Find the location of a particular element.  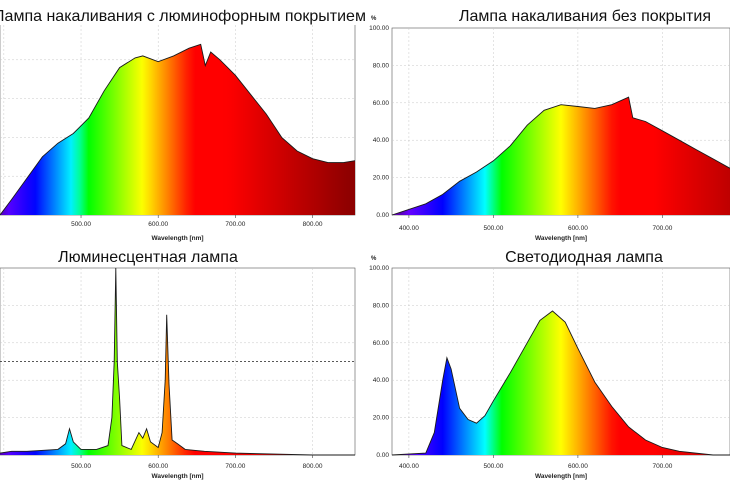

chart-title: Лампа накаливания без покрытия is located at coordinates (585, 16).